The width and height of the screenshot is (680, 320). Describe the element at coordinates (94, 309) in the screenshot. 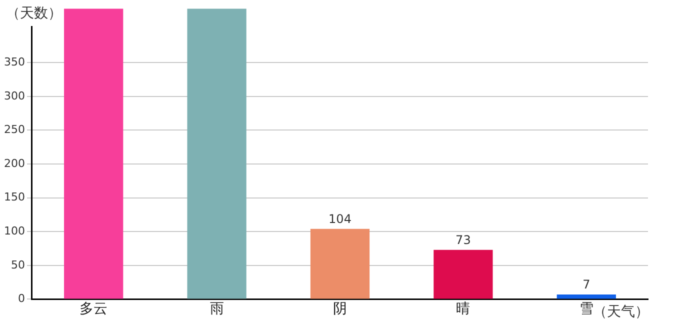

I see `x-tick-label: 多云` at that location.